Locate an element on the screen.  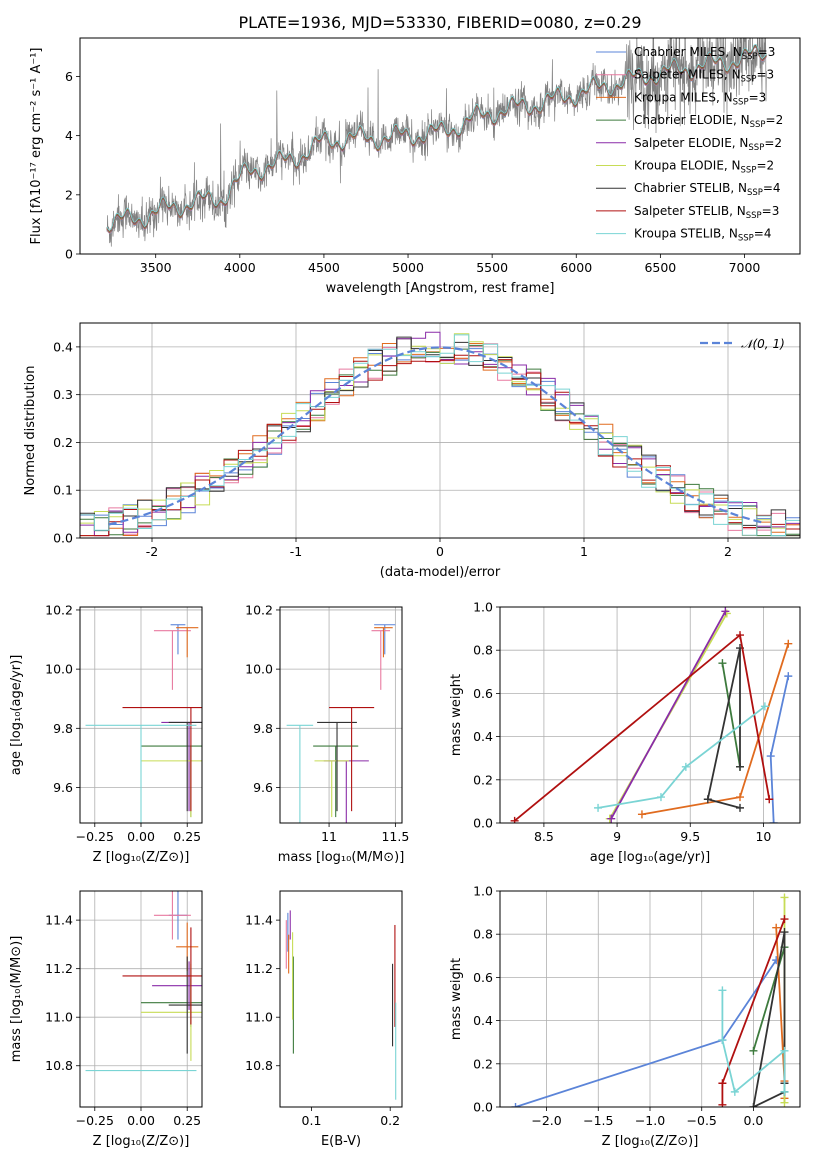
point-salpeter-elodie is located at coordinates (177, 985).